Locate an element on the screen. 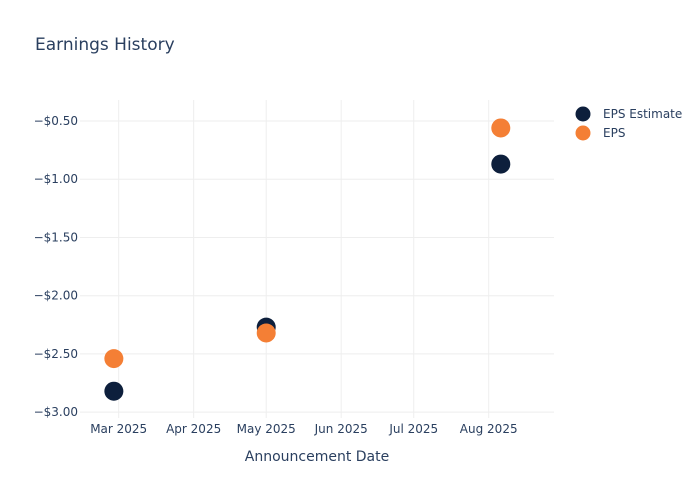  x-axis-title: Announcement Date is located at coordinates (317, 457).